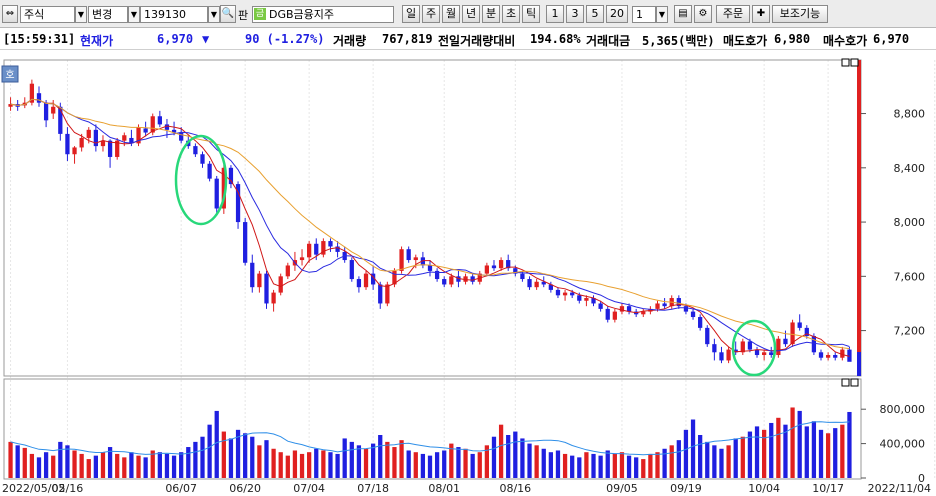  I want to click on chart-badge-icon, so click(10, 74).